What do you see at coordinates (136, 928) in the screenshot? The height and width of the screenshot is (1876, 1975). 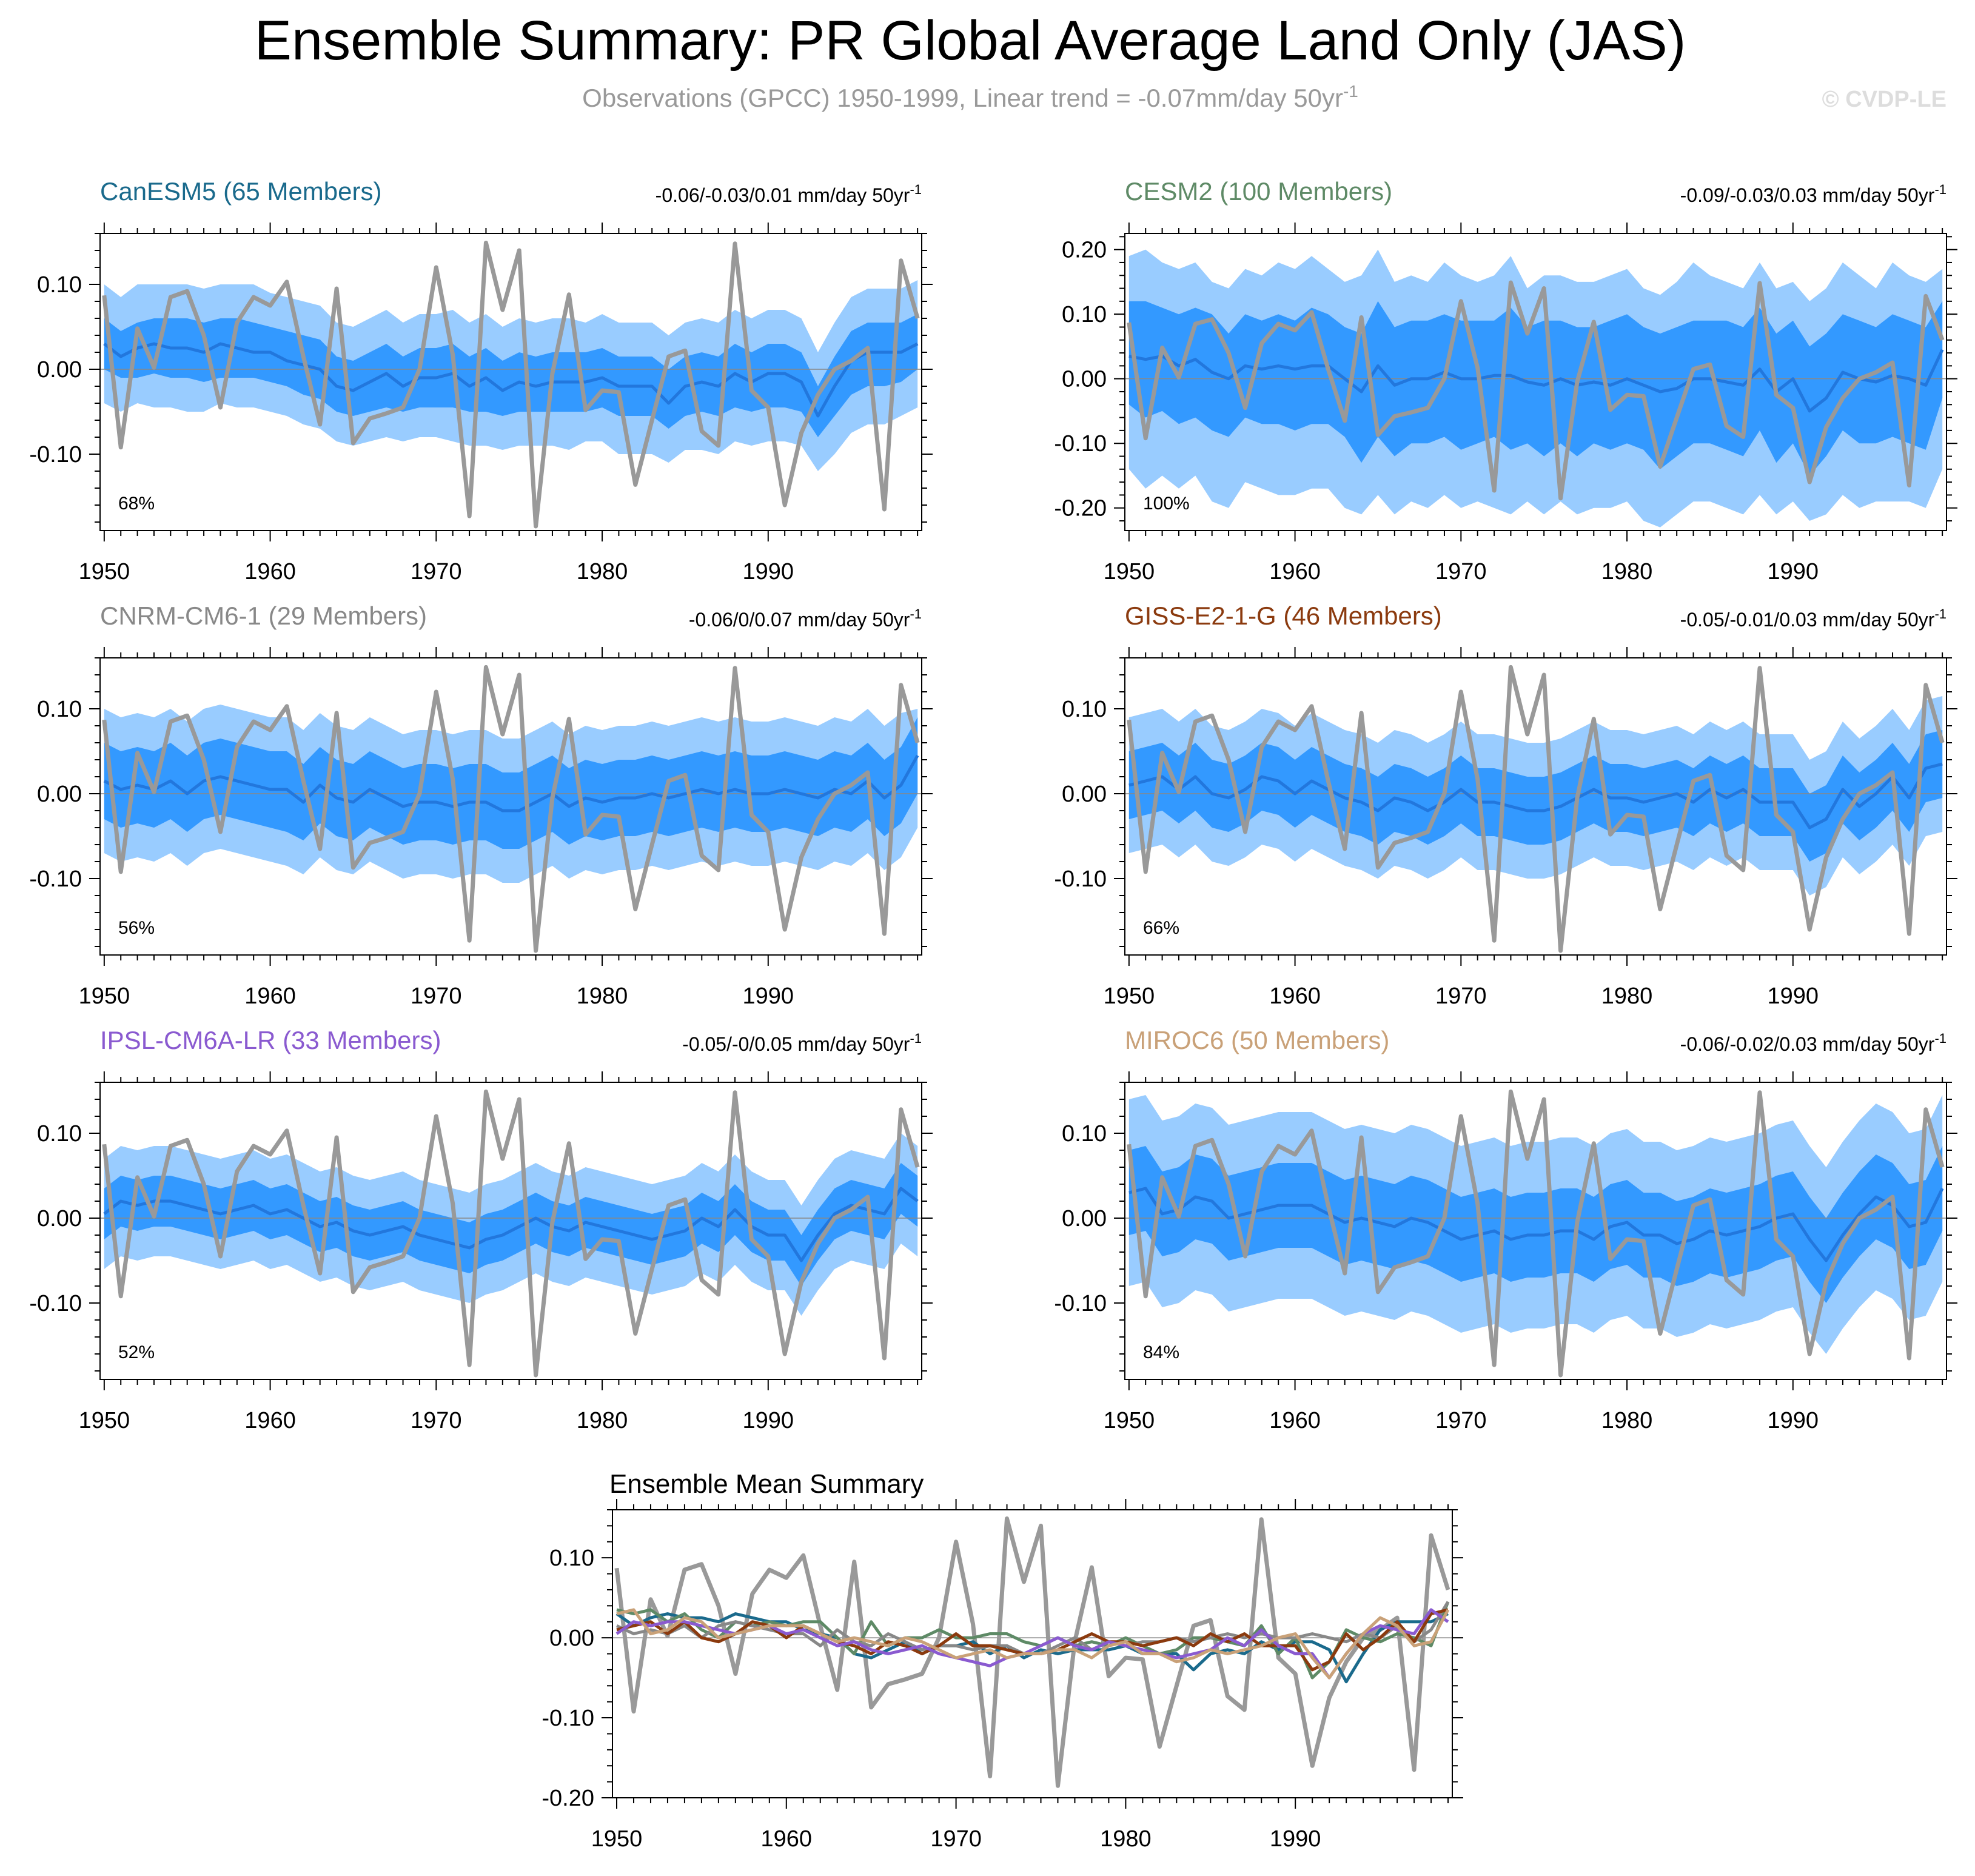 I see `percent-label: 56%` at bounding box center [136, 928].